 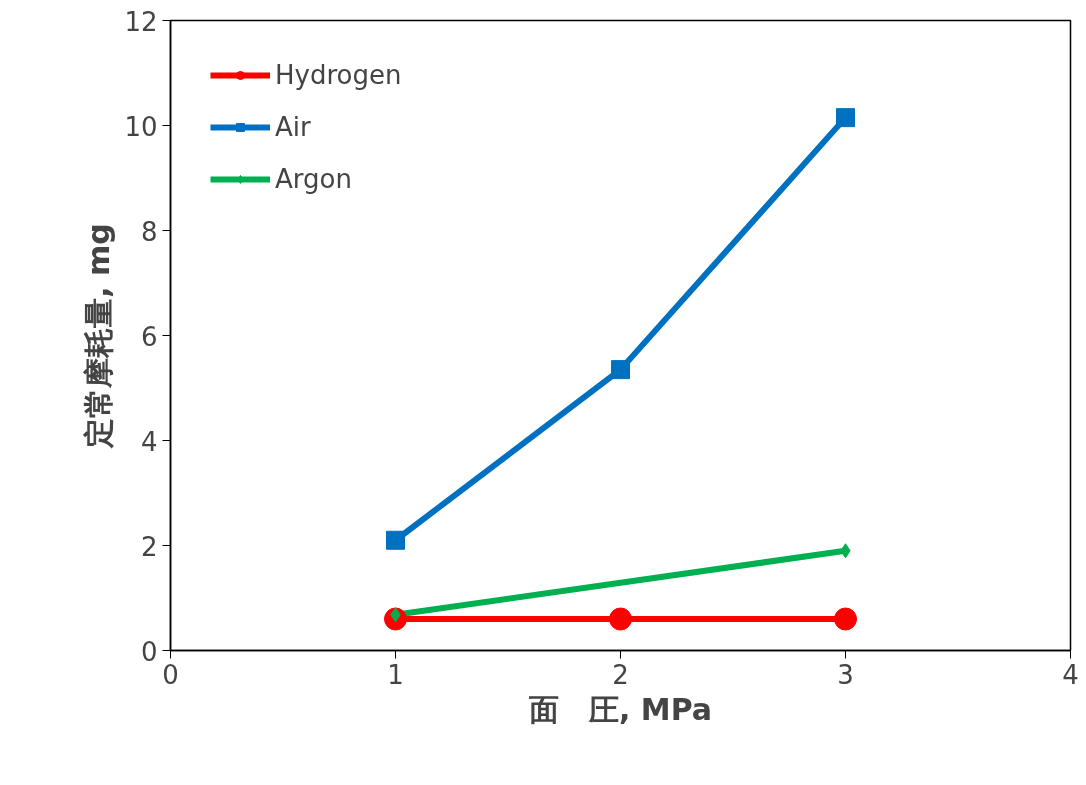 What do you see at coordinates (170, 674) in the screenshot?
I see `x-tick-label: 0` at bounding box center [170, 674].